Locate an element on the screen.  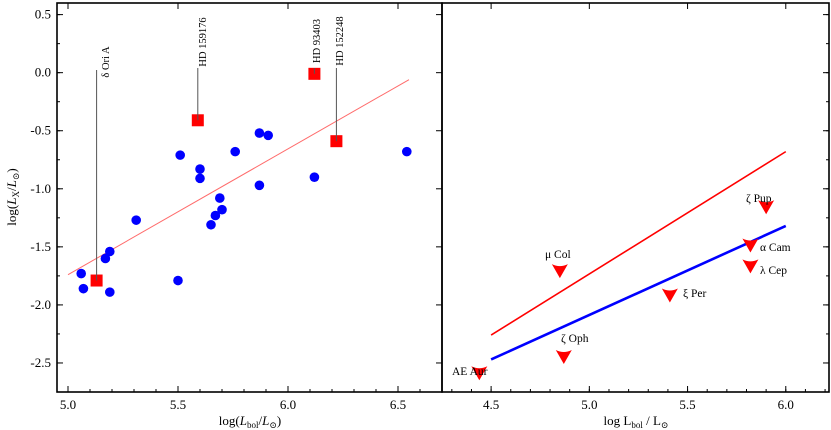
y-tick-label: -0.5 is located at coordinates (40, 130).